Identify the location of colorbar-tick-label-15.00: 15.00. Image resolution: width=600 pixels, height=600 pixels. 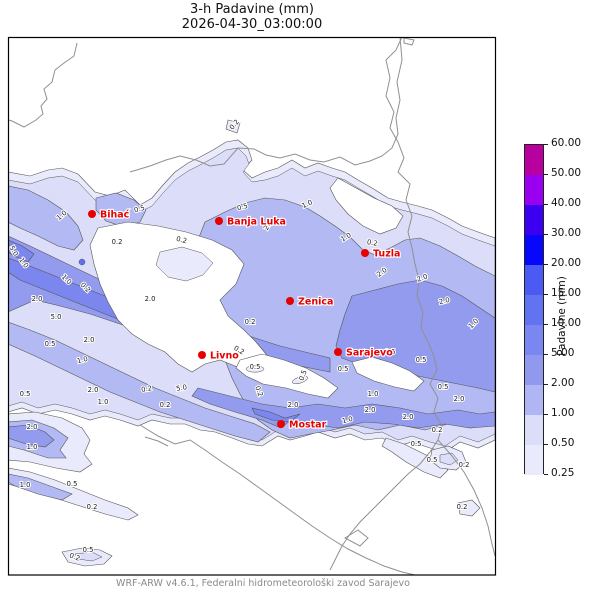
(566, 293).